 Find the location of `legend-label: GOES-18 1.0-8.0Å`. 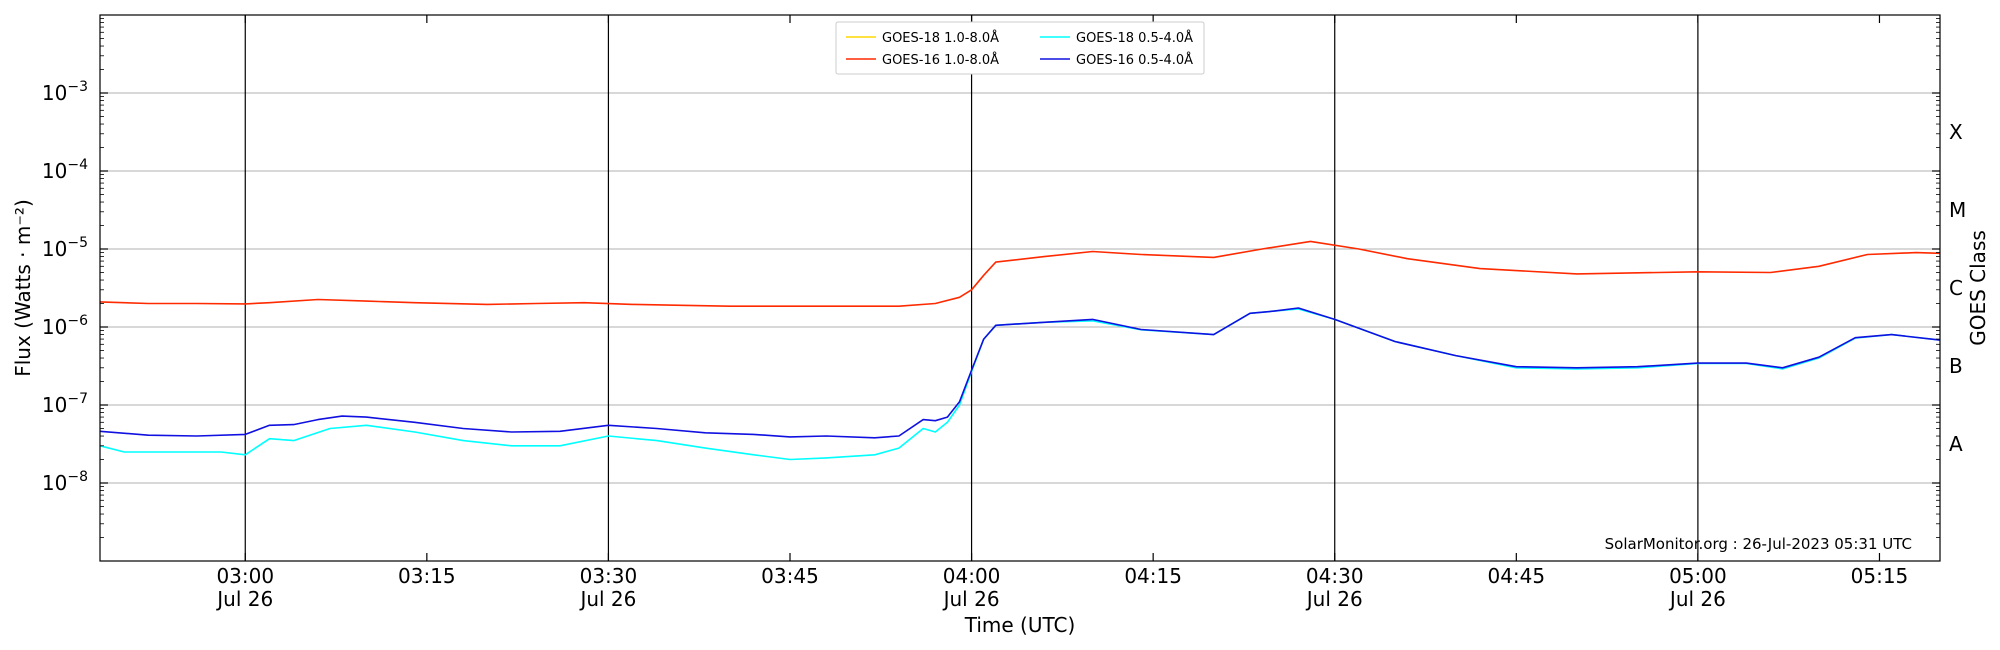

legend-label: GOES-18 1.0-8.0Å is located at coordinates (940, 38).